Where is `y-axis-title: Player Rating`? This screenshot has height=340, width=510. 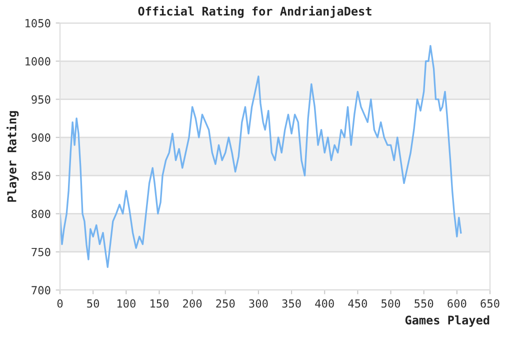
y-axis-title: Player Rating is located at coordinates (12, 156).